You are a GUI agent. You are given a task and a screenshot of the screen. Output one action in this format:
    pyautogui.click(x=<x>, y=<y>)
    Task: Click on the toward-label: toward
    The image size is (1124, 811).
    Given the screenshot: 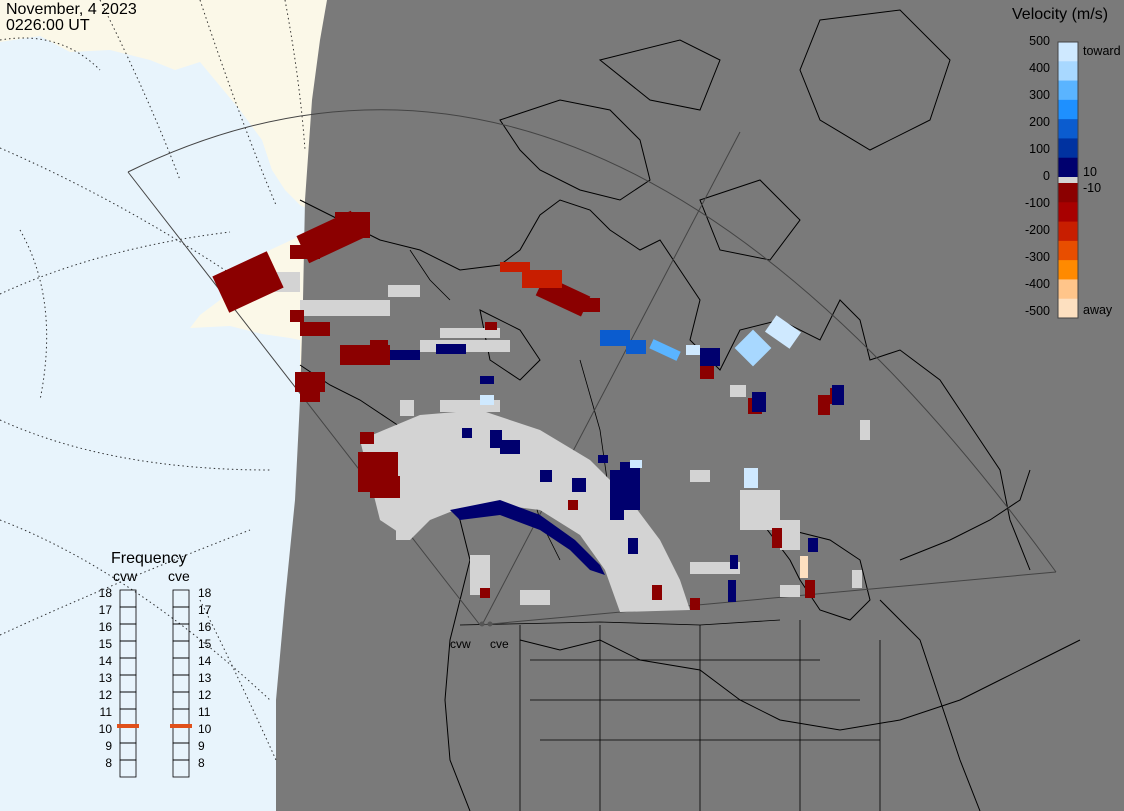 What is the action you would take?
    pyautogui.click(x=1102, y=51)
    